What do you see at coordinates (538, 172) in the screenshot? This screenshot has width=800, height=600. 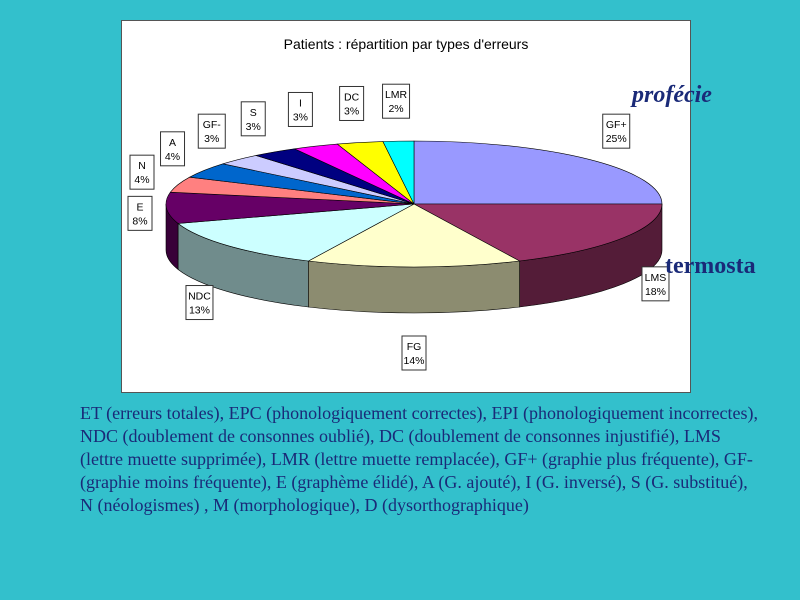 I see `pie-slice-gf-` at bounding box center [538, 172].